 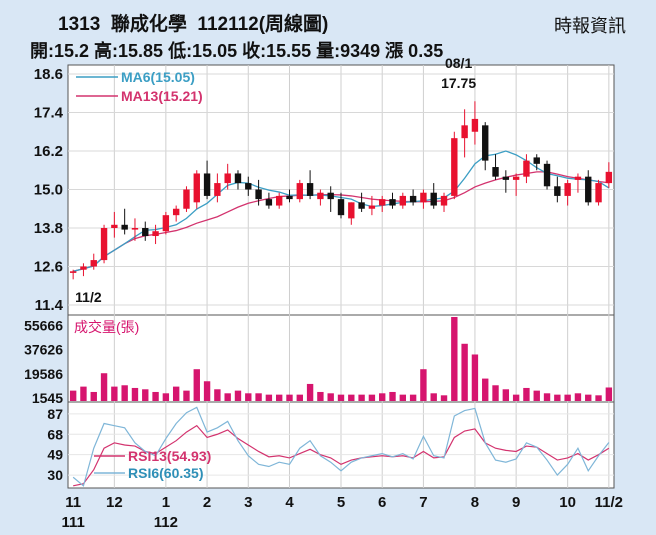 What do you see at coordinates (166, 502) in the screenshot?
I see `x-tick-label: 1` at bounding box center [166, 502].